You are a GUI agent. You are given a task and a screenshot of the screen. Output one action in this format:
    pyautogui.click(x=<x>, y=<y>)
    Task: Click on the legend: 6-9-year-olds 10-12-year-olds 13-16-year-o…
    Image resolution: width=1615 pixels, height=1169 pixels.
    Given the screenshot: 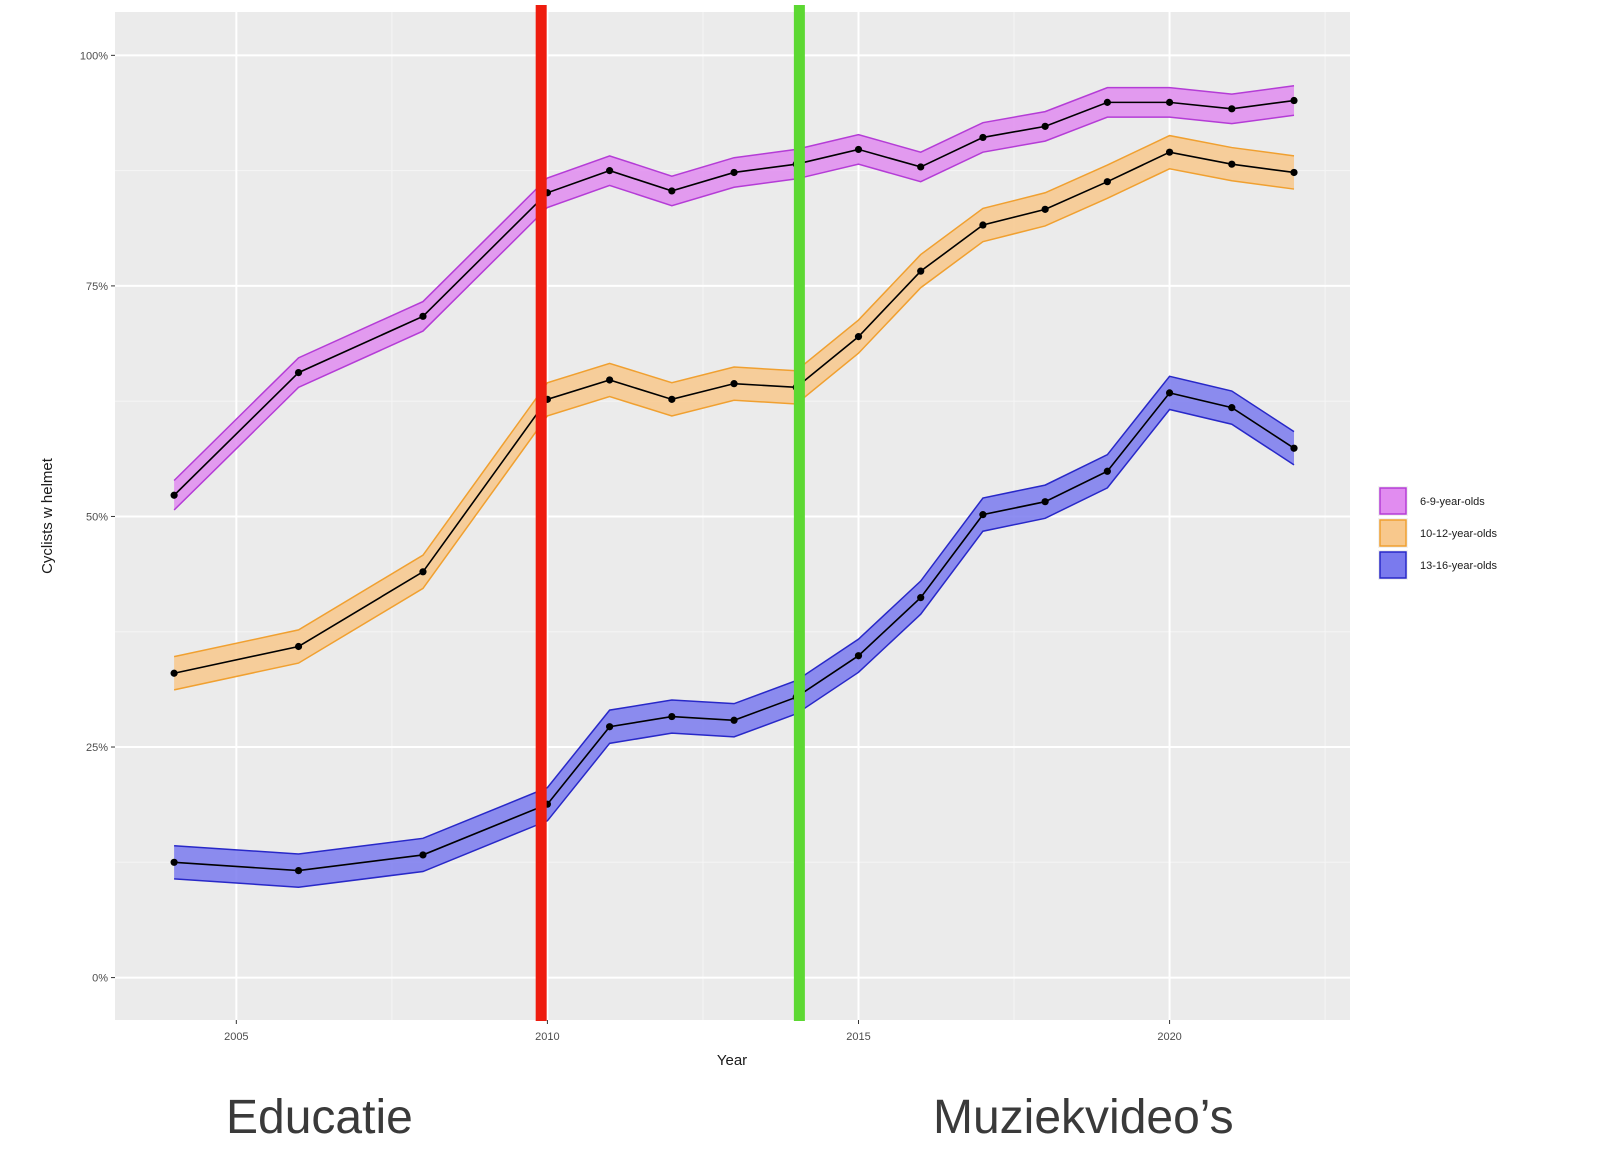 What is the action you would take?
    pyautogui.click(x=1438, y=533)
    